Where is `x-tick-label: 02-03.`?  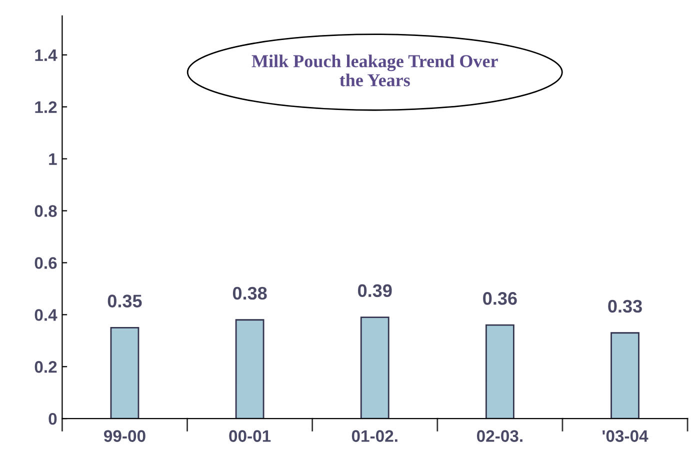 x-tick-label: 02-03. is located at coordinates (499, 436).